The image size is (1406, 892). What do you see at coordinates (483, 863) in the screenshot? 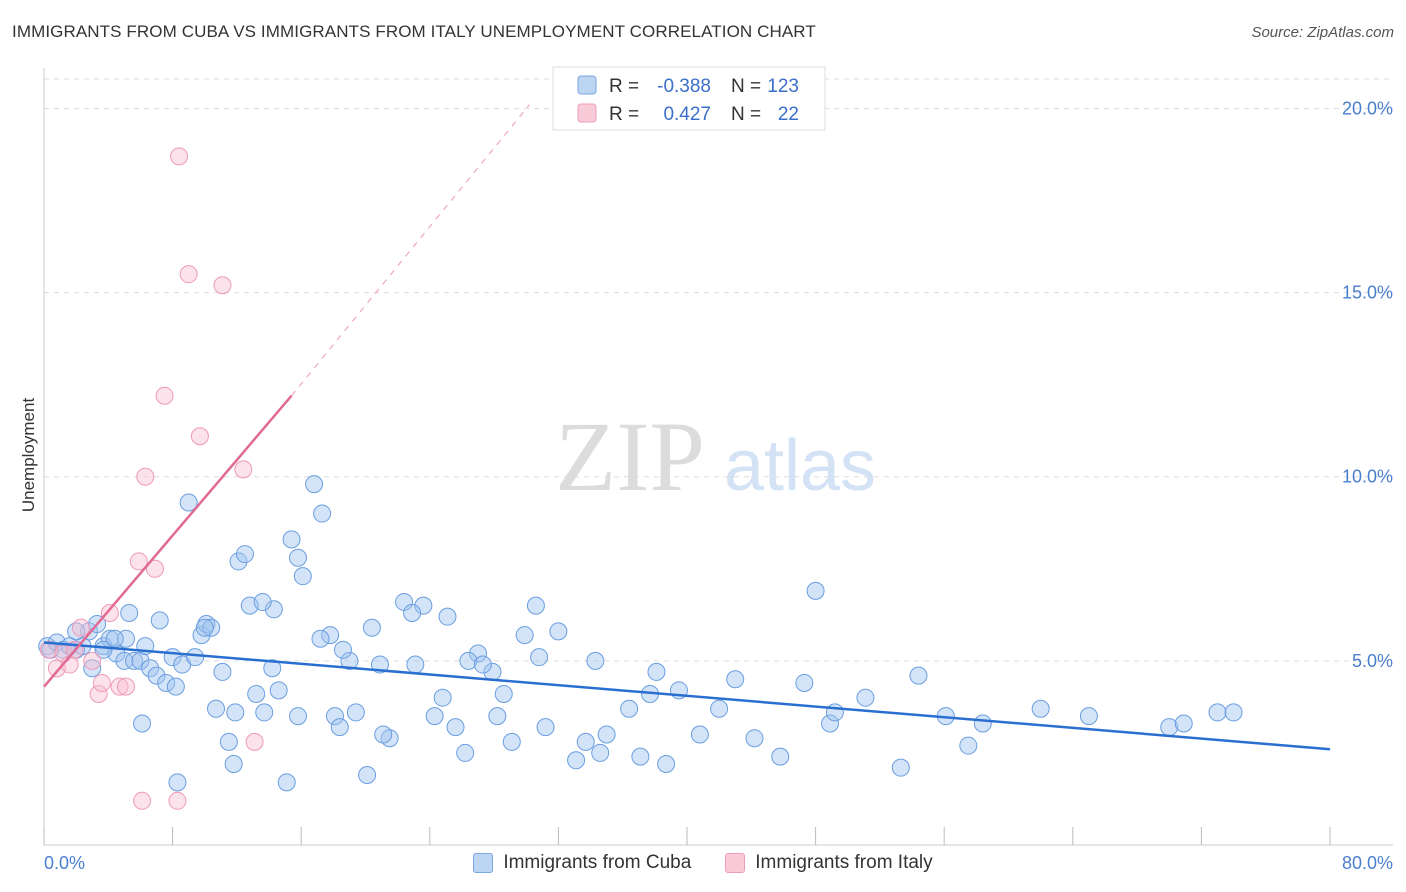
I see `legend-swatch-cuba-bottom` at bounding box center [483, 863].